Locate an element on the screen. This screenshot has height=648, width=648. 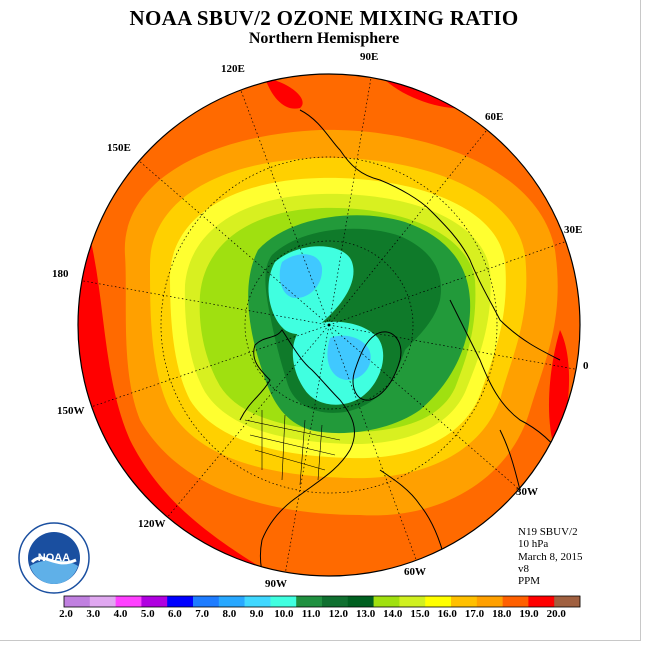
colorbar-label: 17.0 is located at coordinates (474, 614).